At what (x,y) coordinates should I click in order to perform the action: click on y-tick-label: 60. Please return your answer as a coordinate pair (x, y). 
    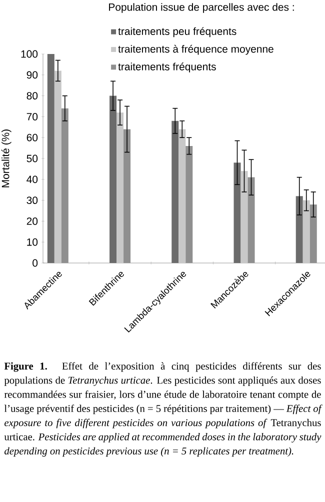
    Looking at the image, I should click on (32, 138).